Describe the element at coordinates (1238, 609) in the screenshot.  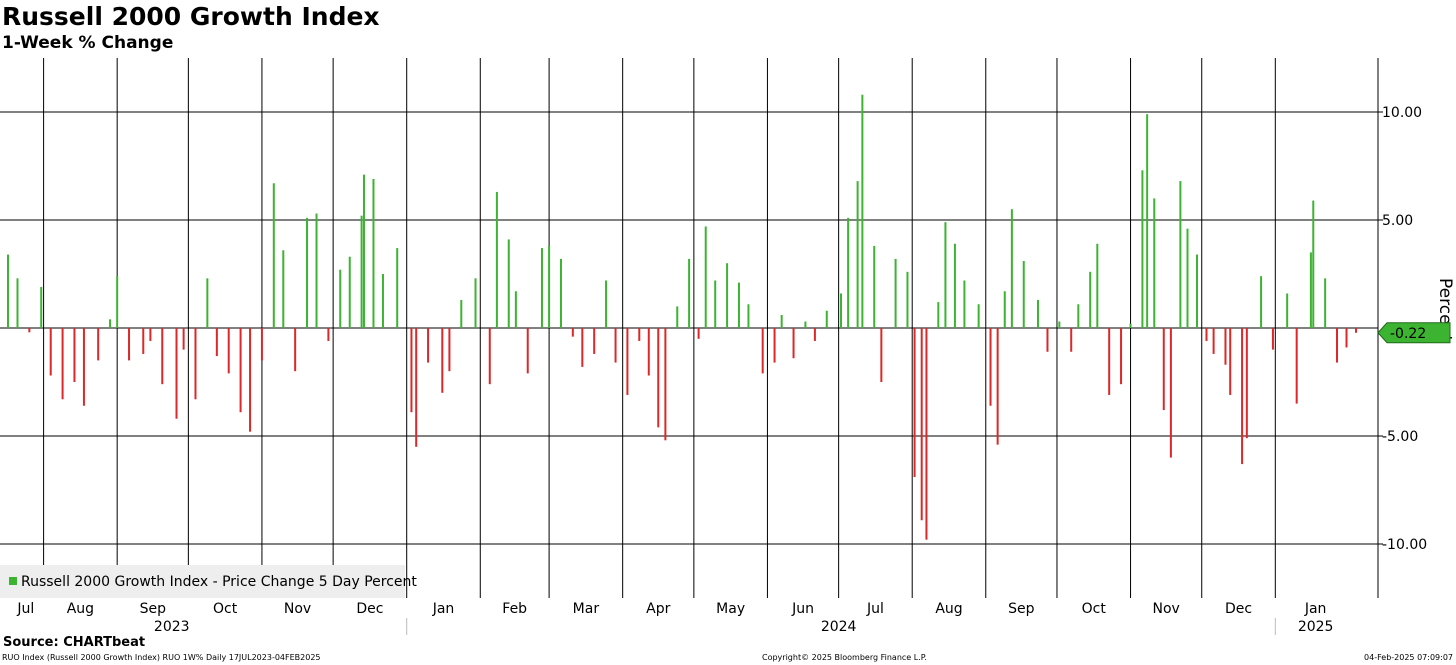
I see `month-label: Dec` at that location.